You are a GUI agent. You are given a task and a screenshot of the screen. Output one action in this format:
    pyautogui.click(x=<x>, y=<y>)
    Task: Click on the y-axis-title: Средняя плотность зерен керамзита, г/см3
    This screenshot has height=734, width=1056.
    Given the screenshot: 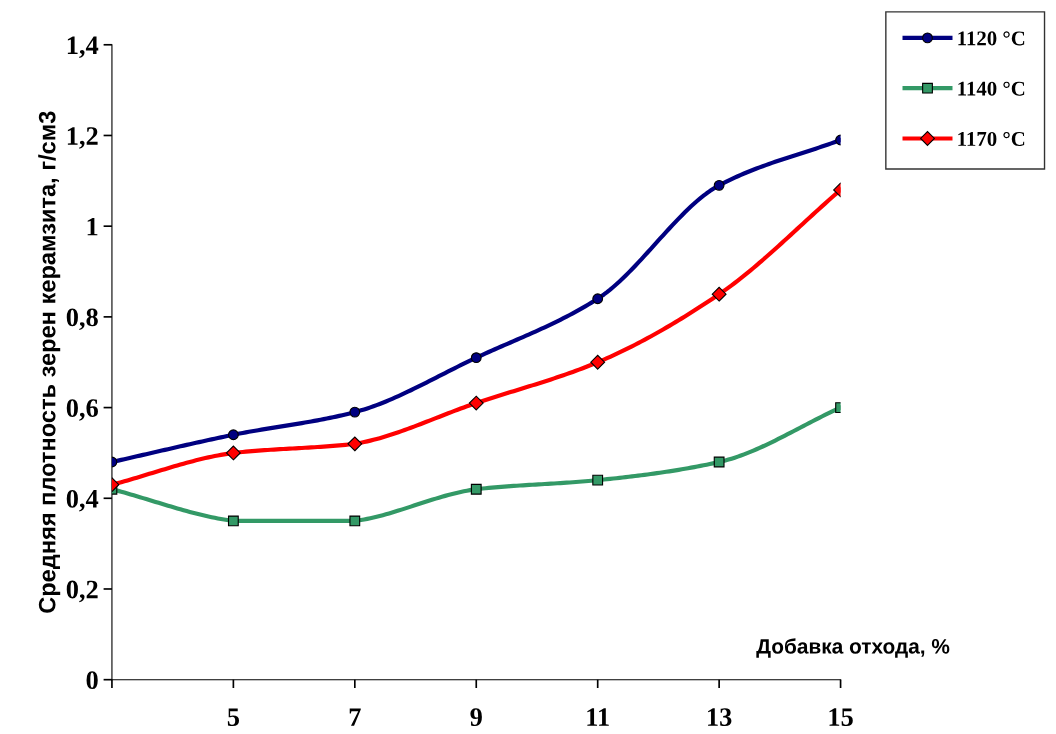 What is the action you would take?
    pyautogui.click(x=49, y=362)
    